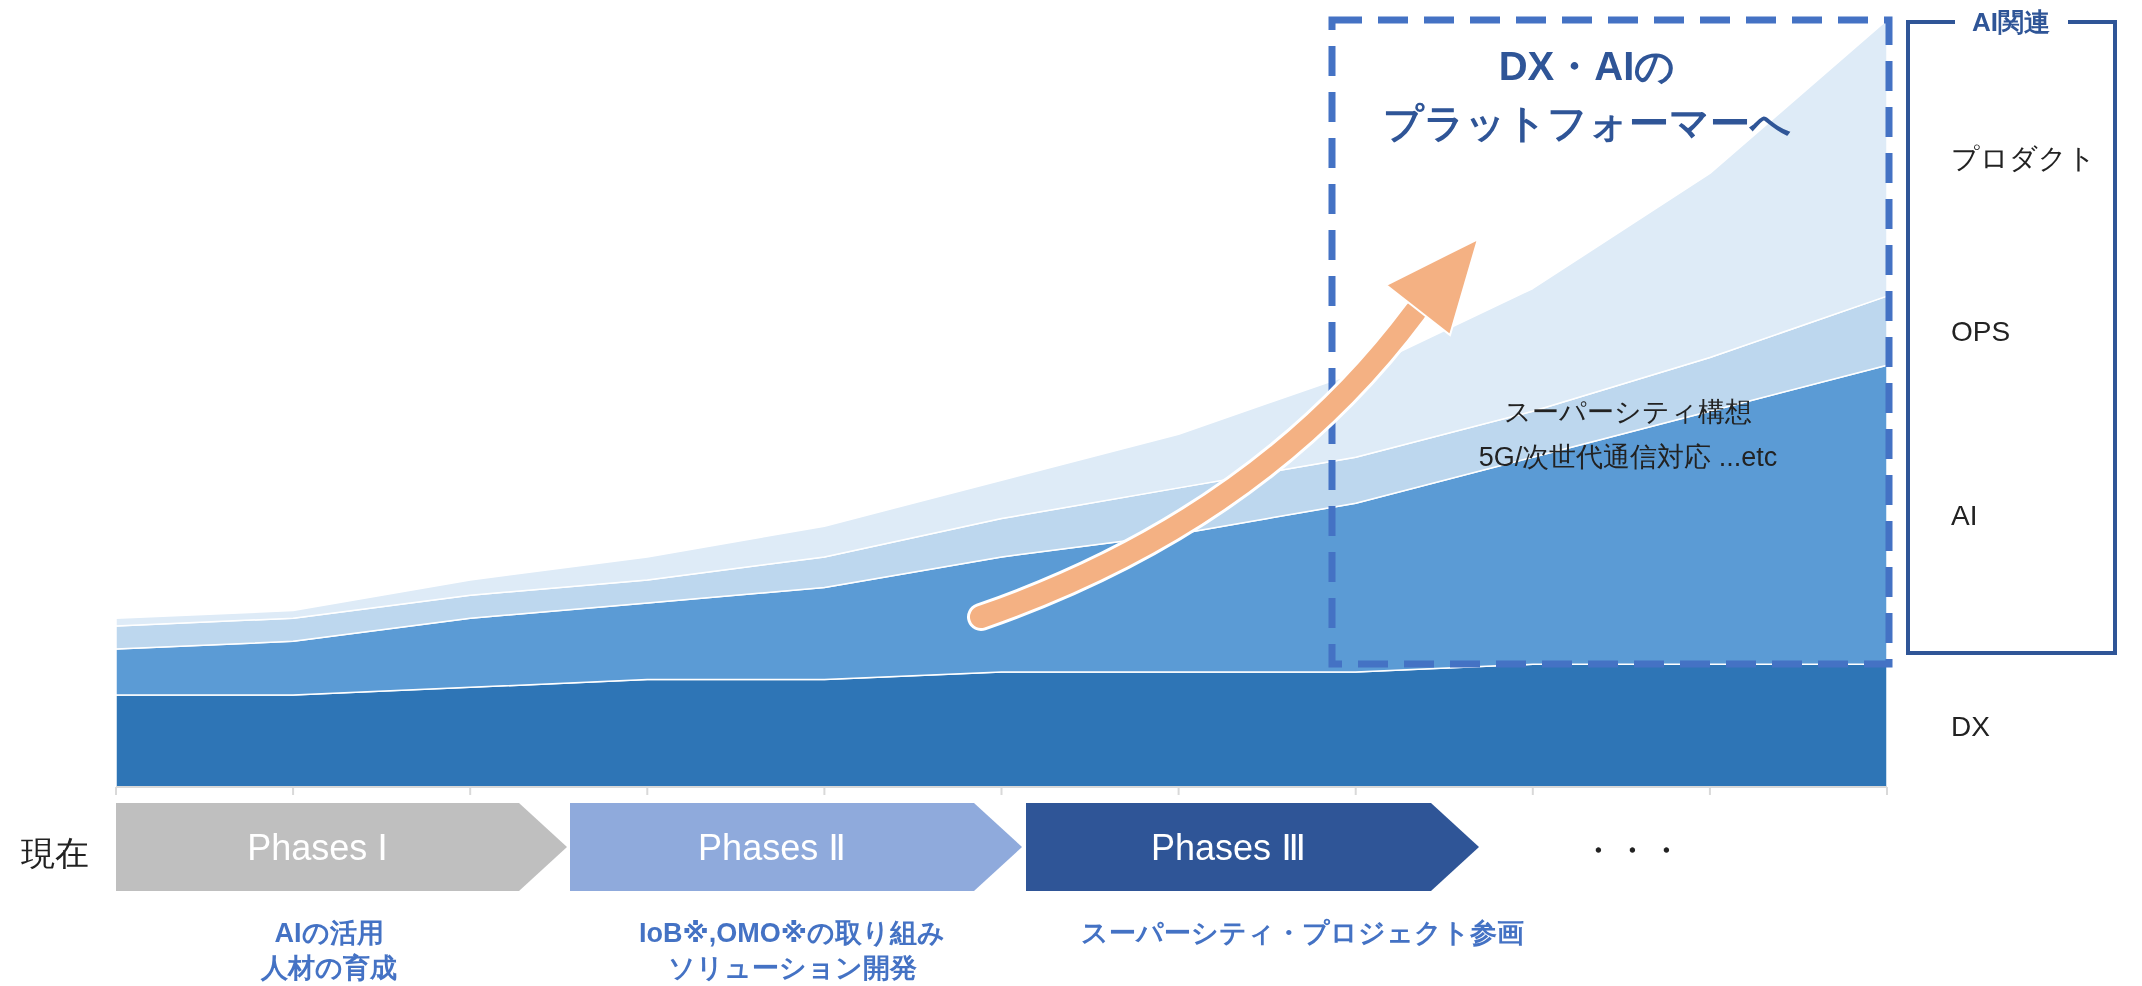 The image size is (2142, 986). Describe the element at coordinates (772, 847) in the screenshot. I see `text: Phases Ⅱ` at that location.